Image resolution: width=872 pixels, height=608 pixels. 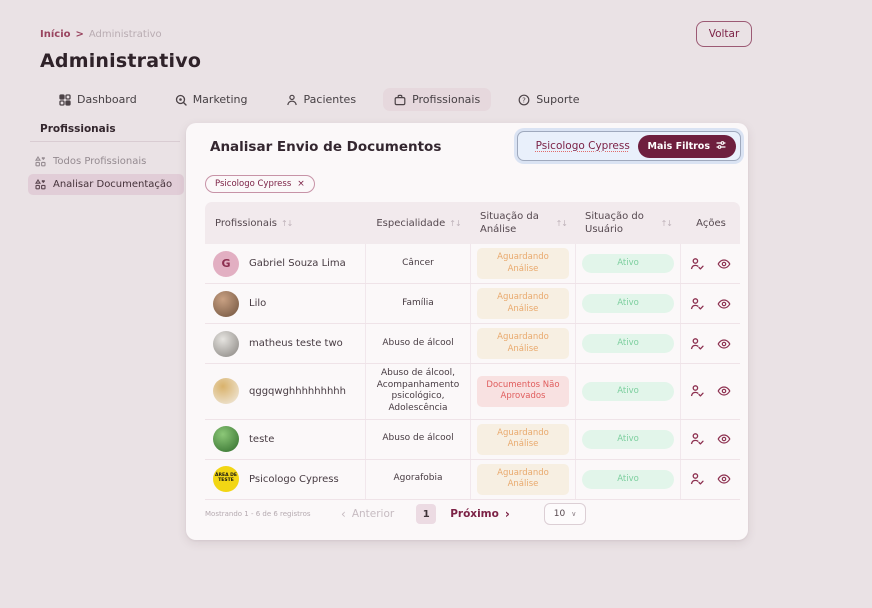 What do you see at coordinates (226, 263) in the screenshot?
I see `avatar: G` at bounding box center [226, 263].